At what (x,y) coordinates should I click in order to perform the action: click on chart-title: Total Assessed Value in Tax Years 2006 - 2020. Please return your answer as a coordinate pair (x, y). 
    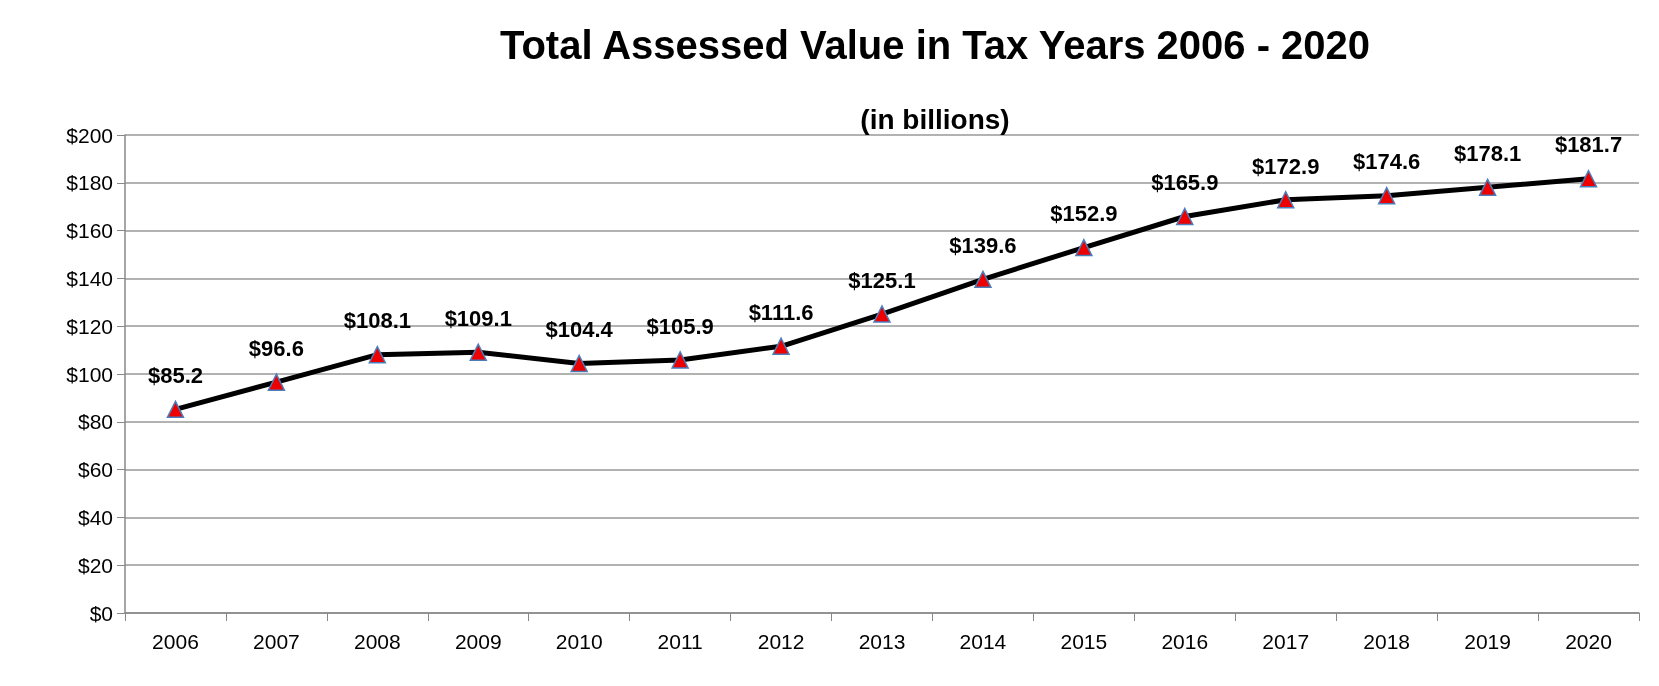
    Looking at the image, I should click on (935, 45).